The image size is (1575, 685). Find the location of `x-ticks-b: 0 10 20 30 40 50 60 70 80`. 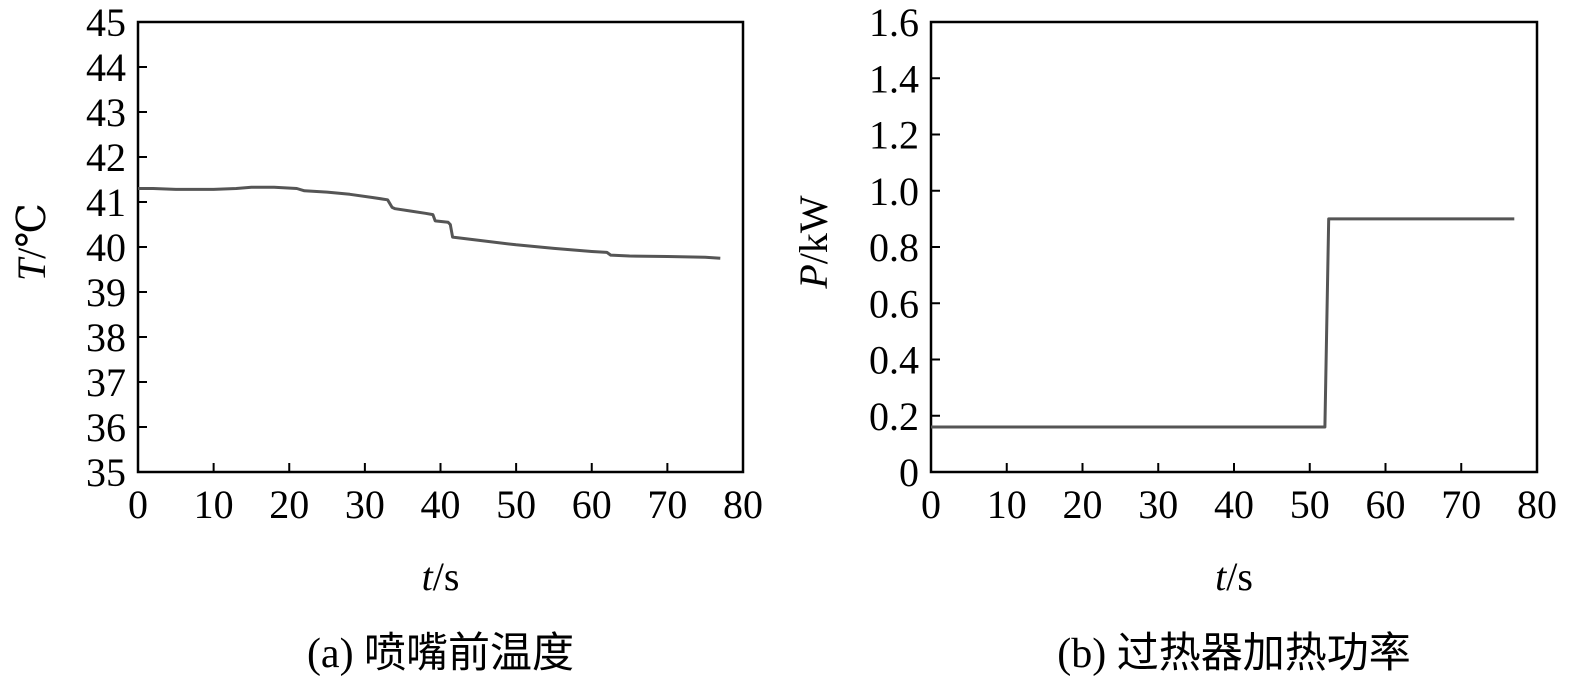

x-ticks-b: 0 10 20 30 40 50 60 70 80 is located at coordinates (1239, 495).